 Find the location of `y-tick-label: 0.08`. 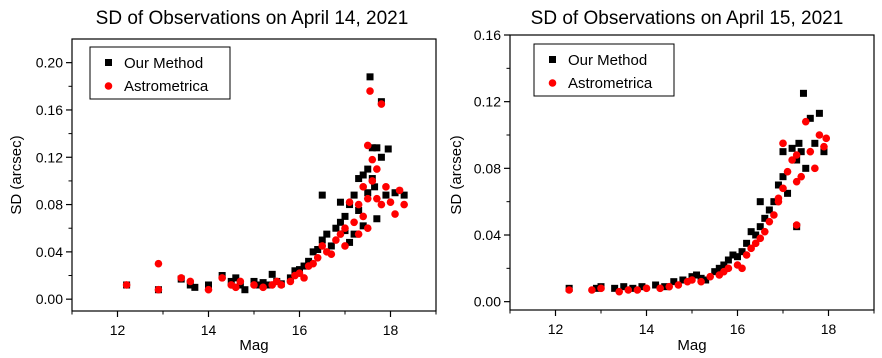

y-tick-label: 0.08 is located at coordinates (49, 205).